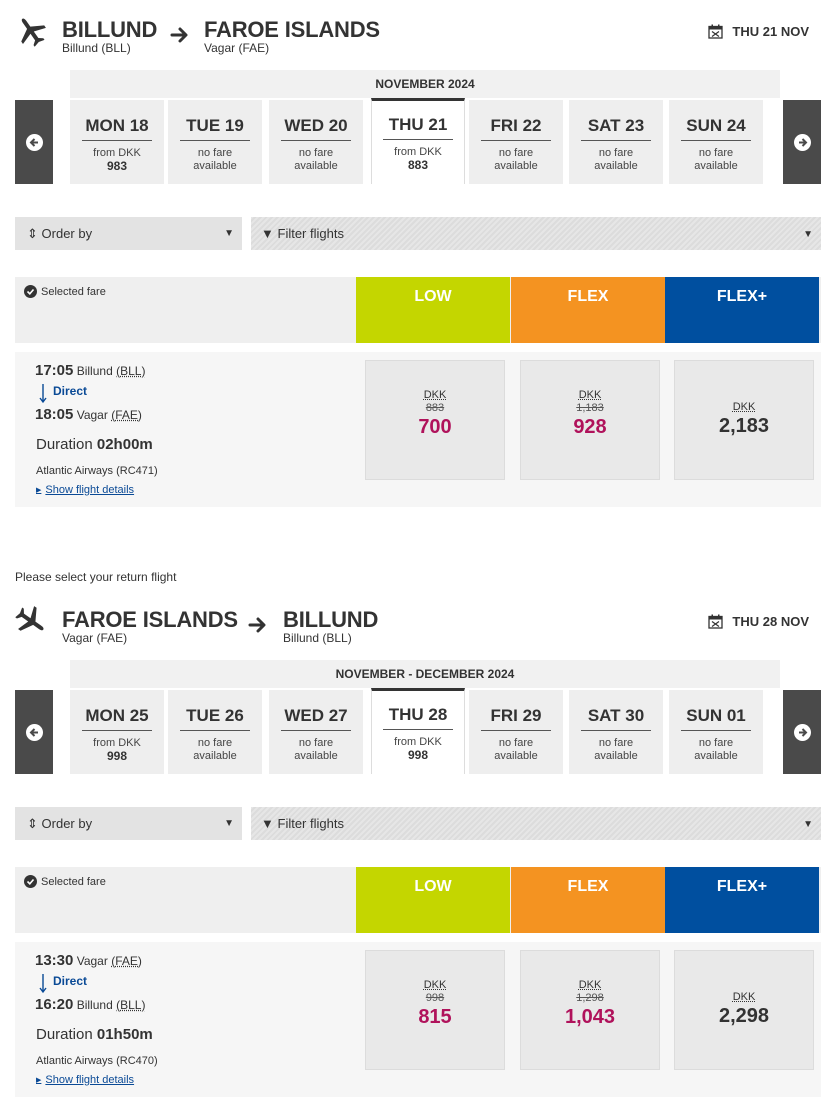  What do you see at coordinates (516, 142) in the screenshot?
I see `date-tab-fri-22: FRI 22 no fare available` at bounding box center [516, 142].